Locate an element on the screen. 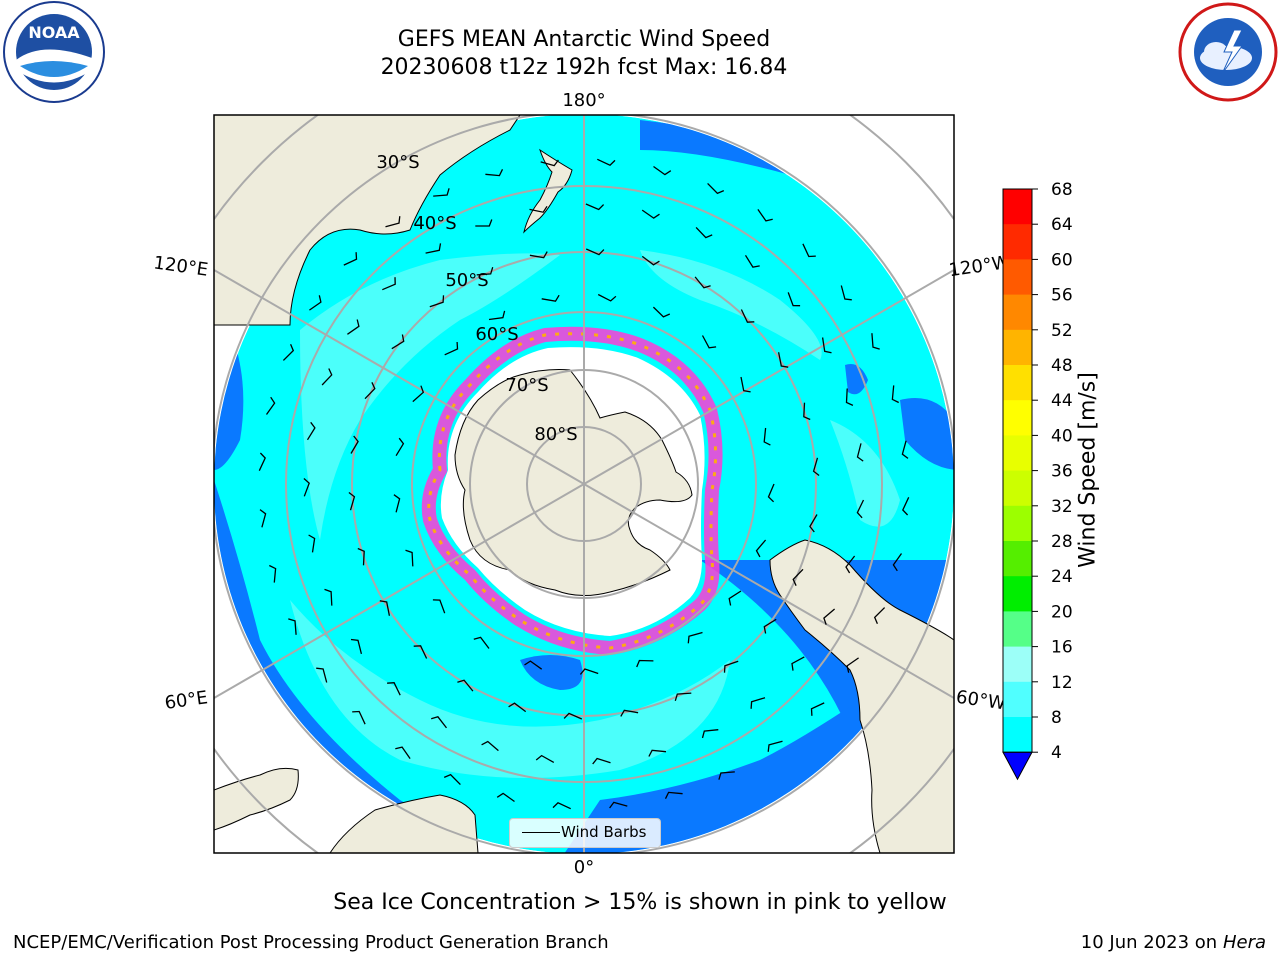 The width and height of the screenshot is (1280, 960). meridian-label-180: 180° is located at coordinates (583, 100).